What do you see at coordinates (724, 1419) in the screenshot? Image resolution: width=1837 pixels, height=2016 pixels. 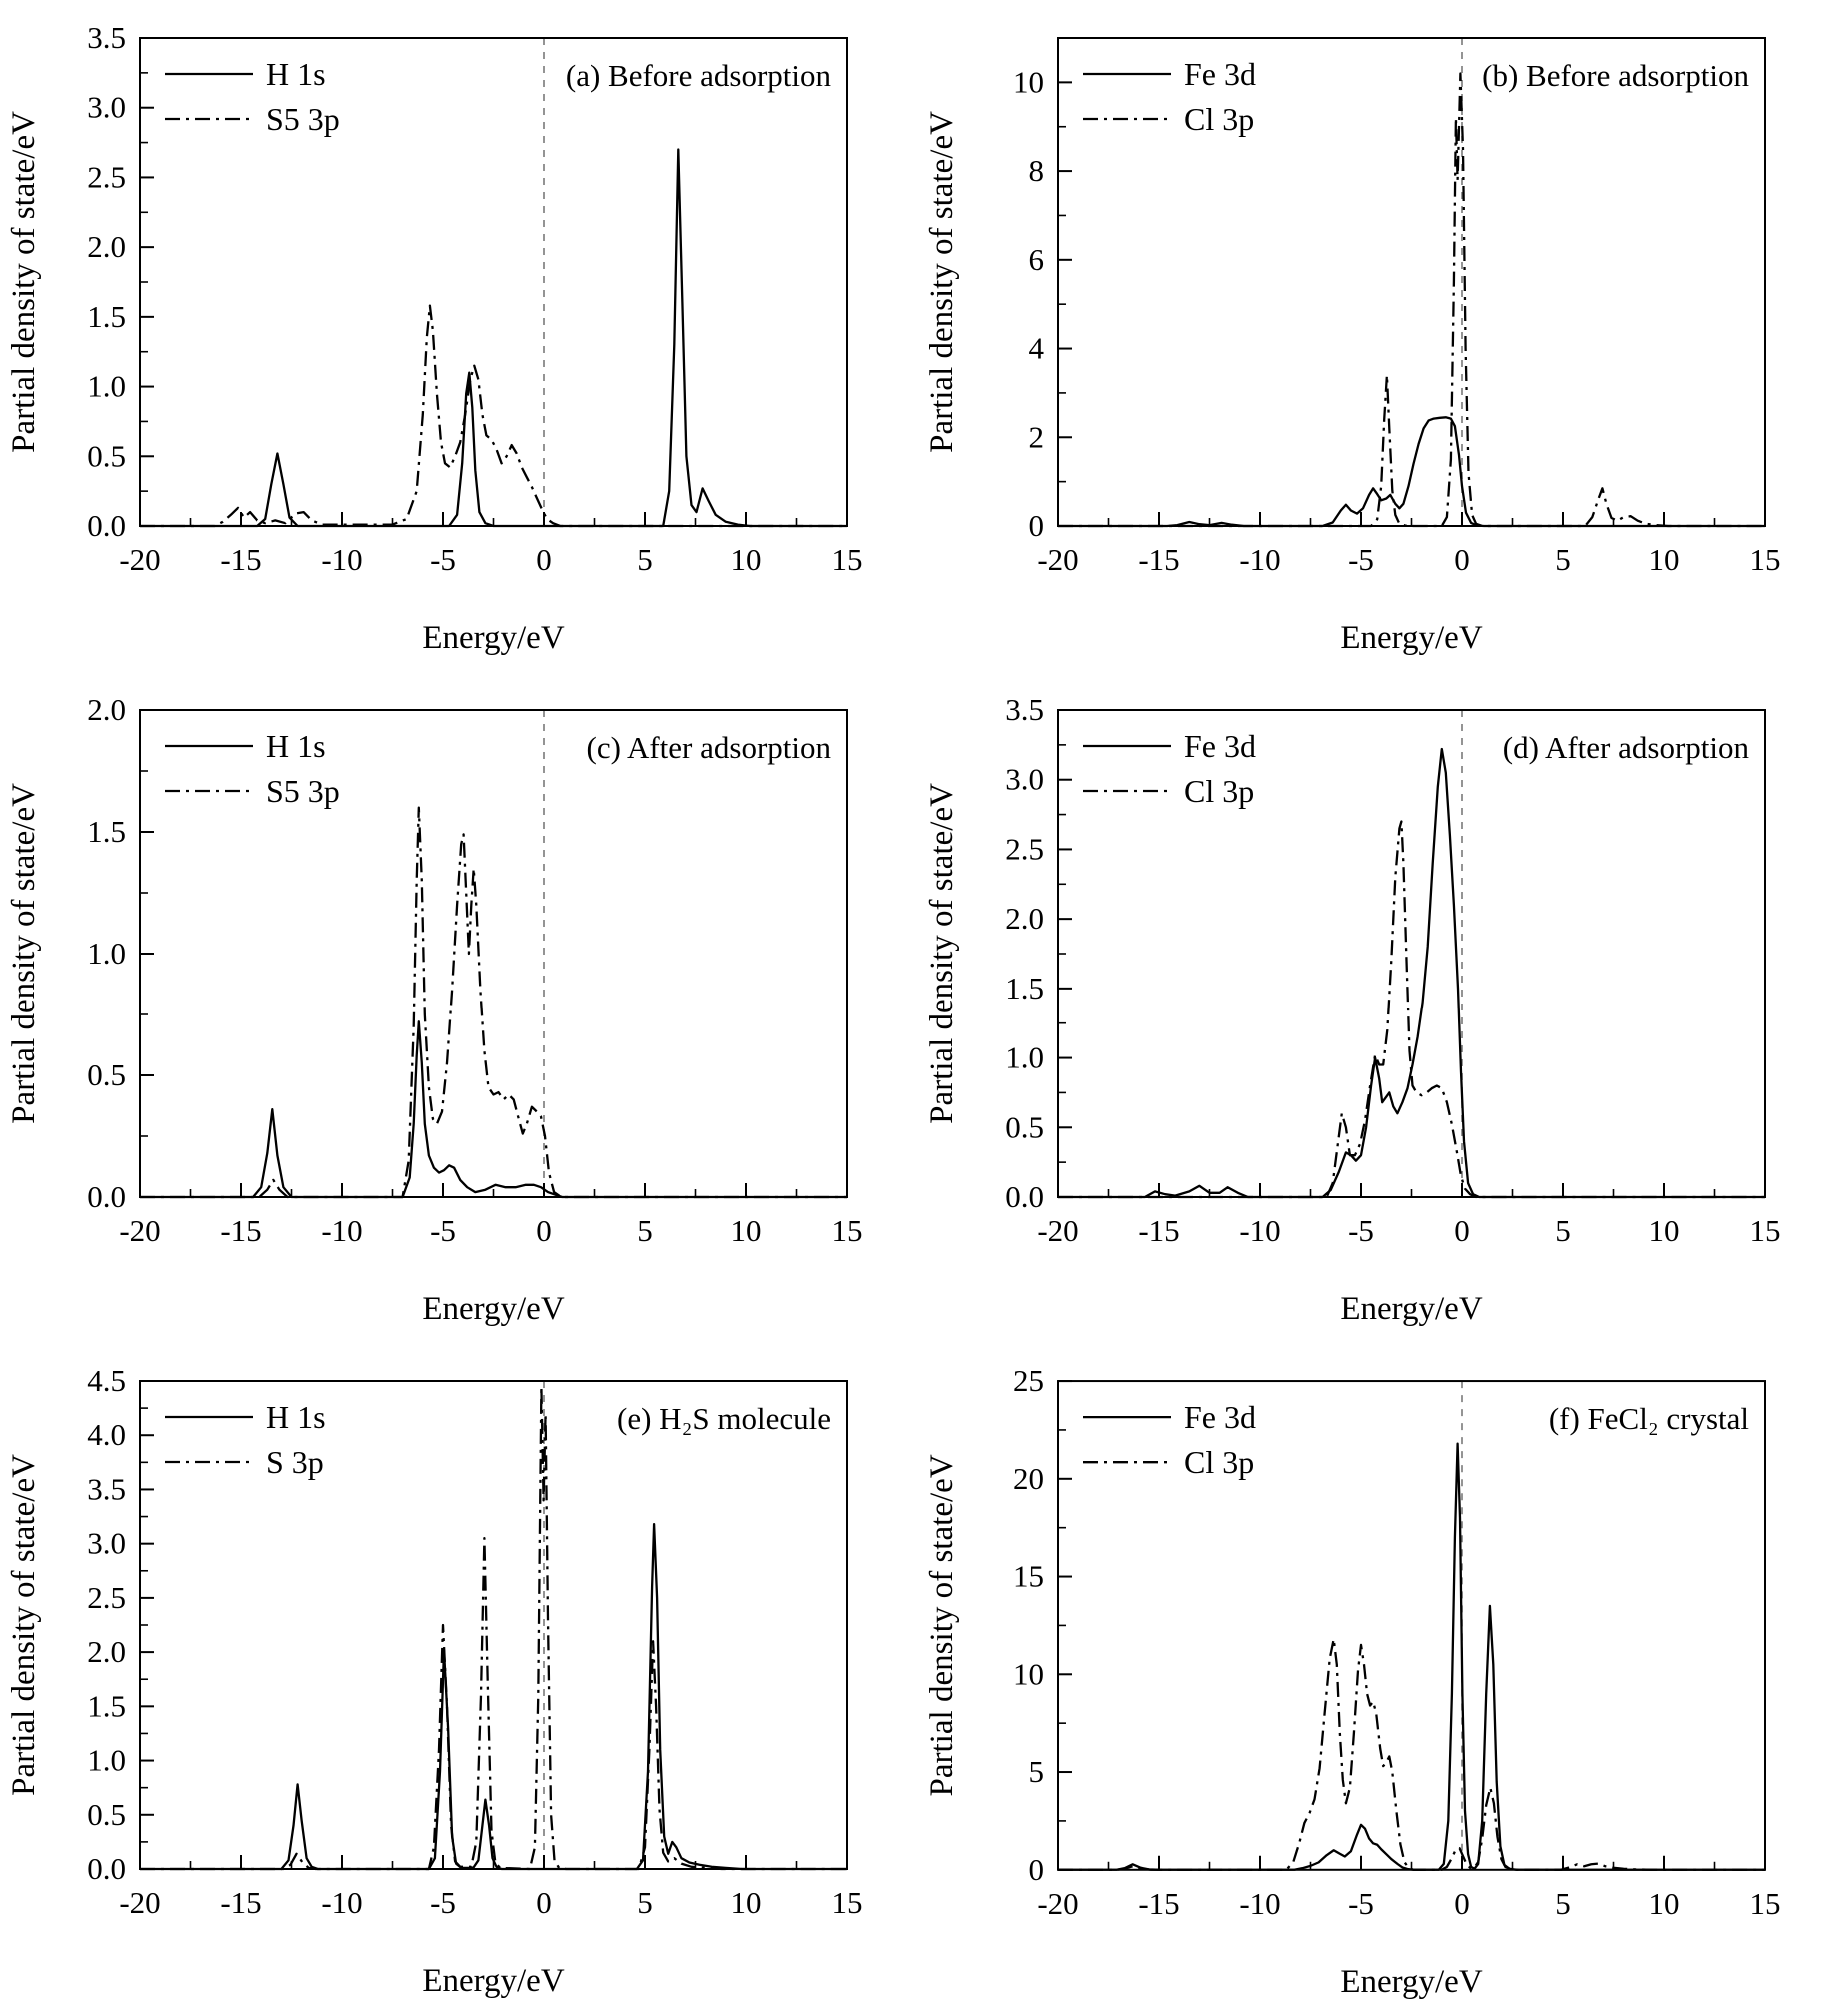 I see `panel-annotation: (e) H₂S molecule` at bounding box center [724, 1419].